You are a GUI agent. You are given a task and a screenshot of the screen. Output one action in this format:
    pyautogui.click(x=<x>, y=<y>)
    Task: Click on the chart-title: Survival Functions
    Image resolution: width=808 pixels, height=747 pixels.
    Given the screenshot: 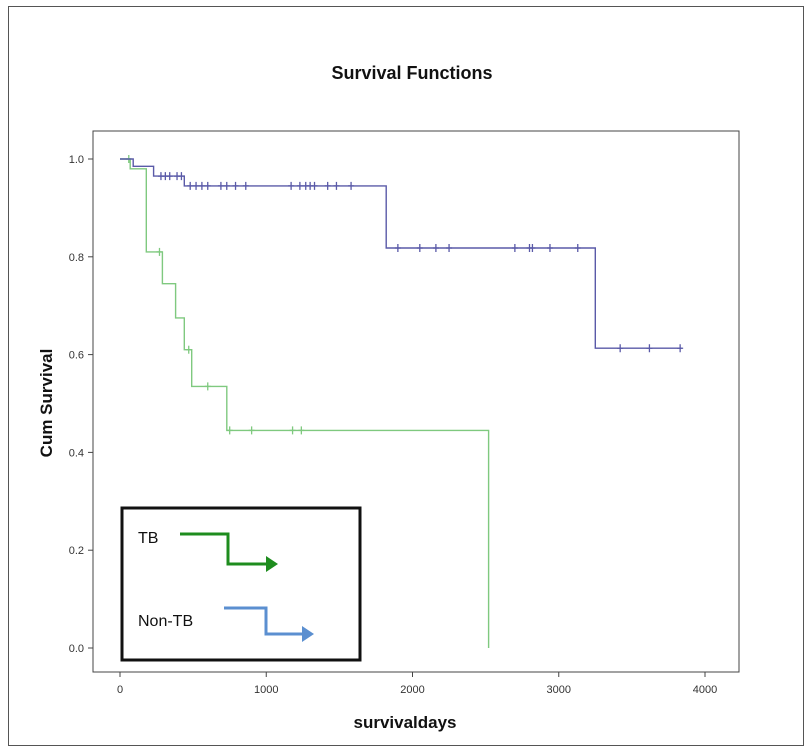 What is the action you would take?
    pyautogui.click(x=411, y=73)
    